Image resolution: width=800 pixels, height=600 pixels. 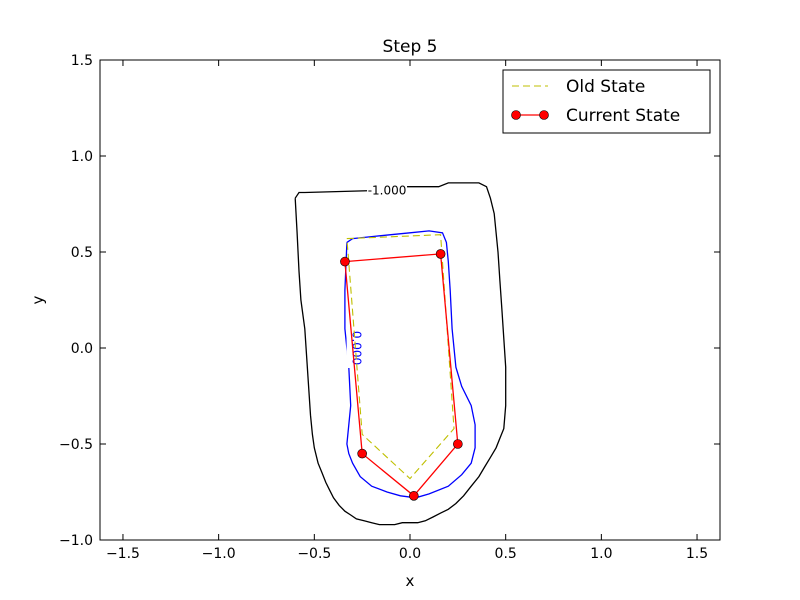 What do you see at coordinates (516, 115) in the screenshot?
I see `legend-marker-current-state-left` at bounding box center [516, 115].